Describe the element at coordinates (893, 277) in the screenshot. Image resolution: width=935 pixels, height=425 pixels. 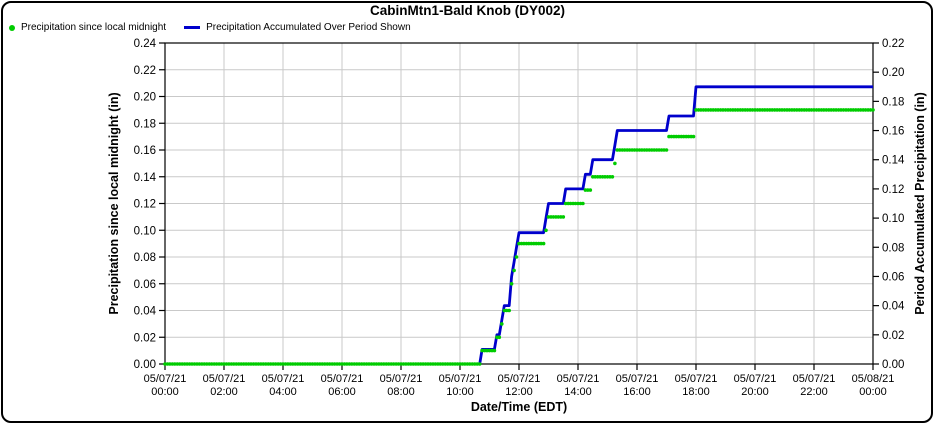
I see `y-right-tick-label: 0.06` at that location.